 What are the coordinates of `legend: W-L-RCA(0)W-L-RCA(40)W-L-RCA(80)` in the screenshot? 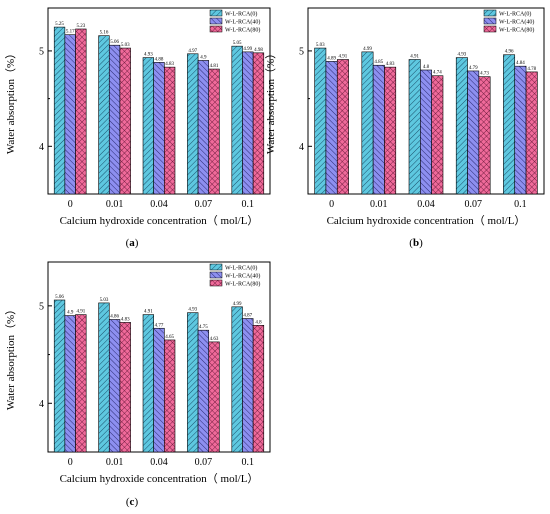 It's located at (234, 21).